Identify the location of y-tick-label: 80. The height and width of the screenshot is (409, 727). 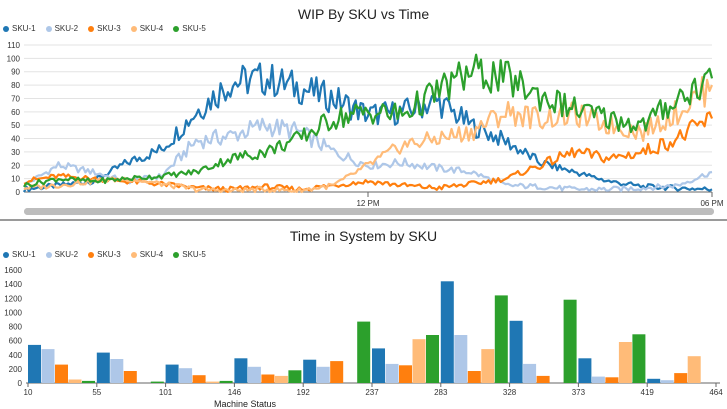
(15, 85).